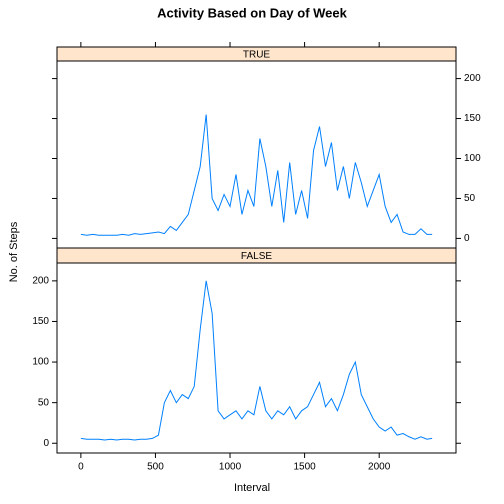 This screenshot has width=504, height=504. I want to click on x-tick-label: 0, so click(81, 467).